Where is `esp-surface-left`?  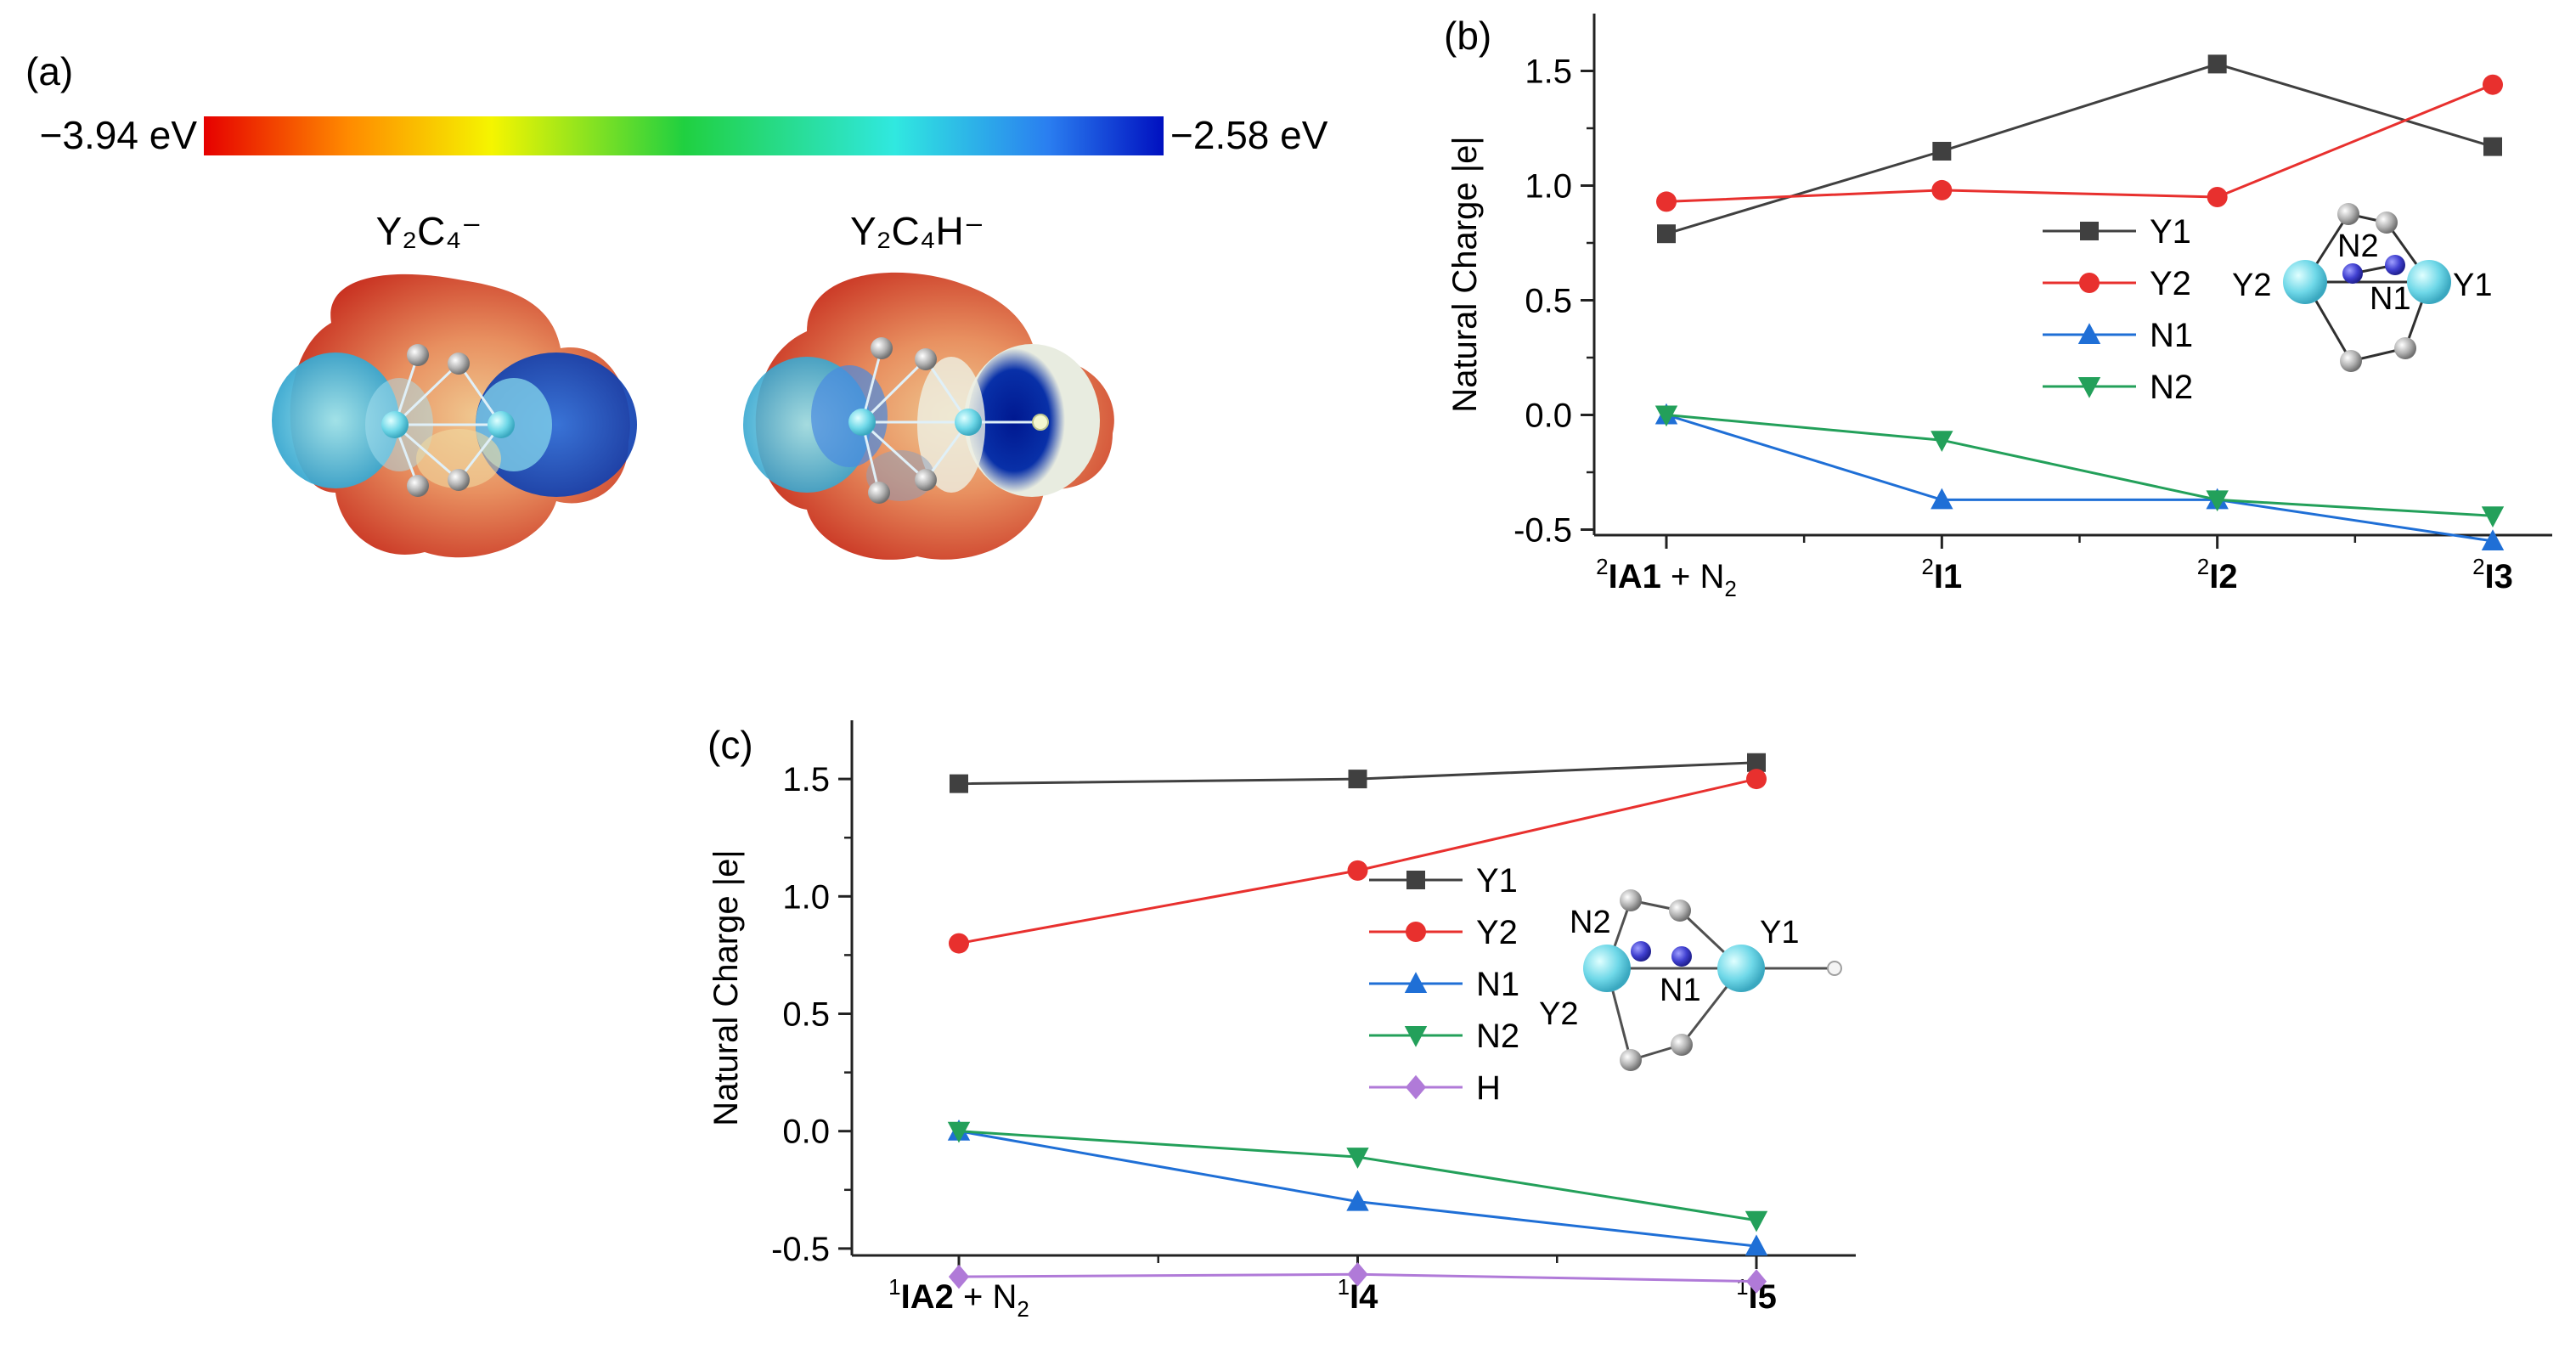 esp-surface-left is located at coordinates (454, 416).